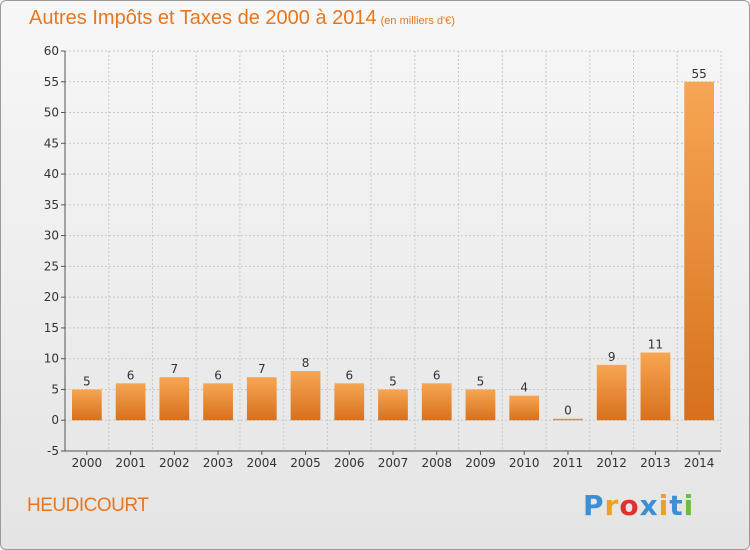 The width and height of the screenshot is (750, 550). Describe the element at coordinates (51, 51) in the screenshot. I see `y-tick-label: 60` at that location.